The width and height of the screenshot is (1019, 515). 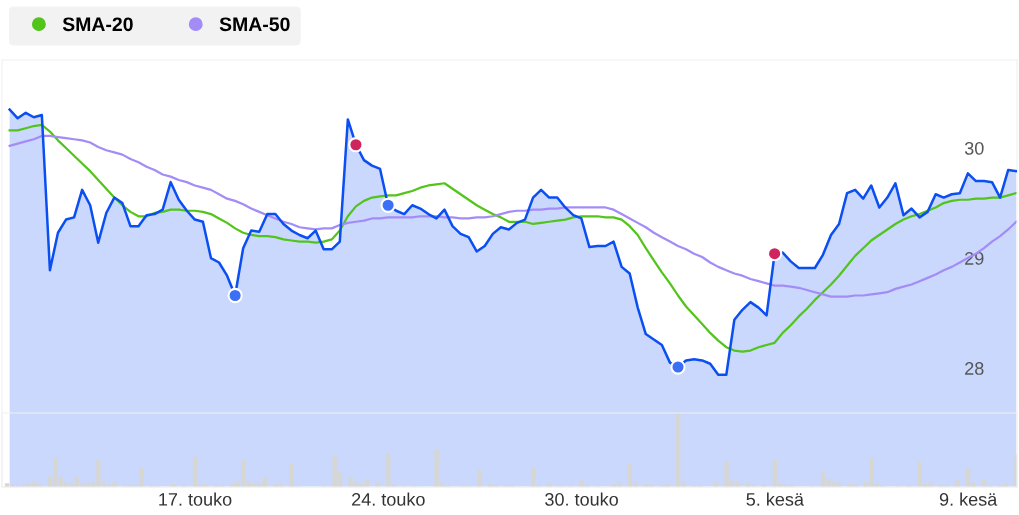 What do you see at coordinates (974, 368) in the screenshot?
I see `y-tick-label: 28` at bounding box center [974, 368].